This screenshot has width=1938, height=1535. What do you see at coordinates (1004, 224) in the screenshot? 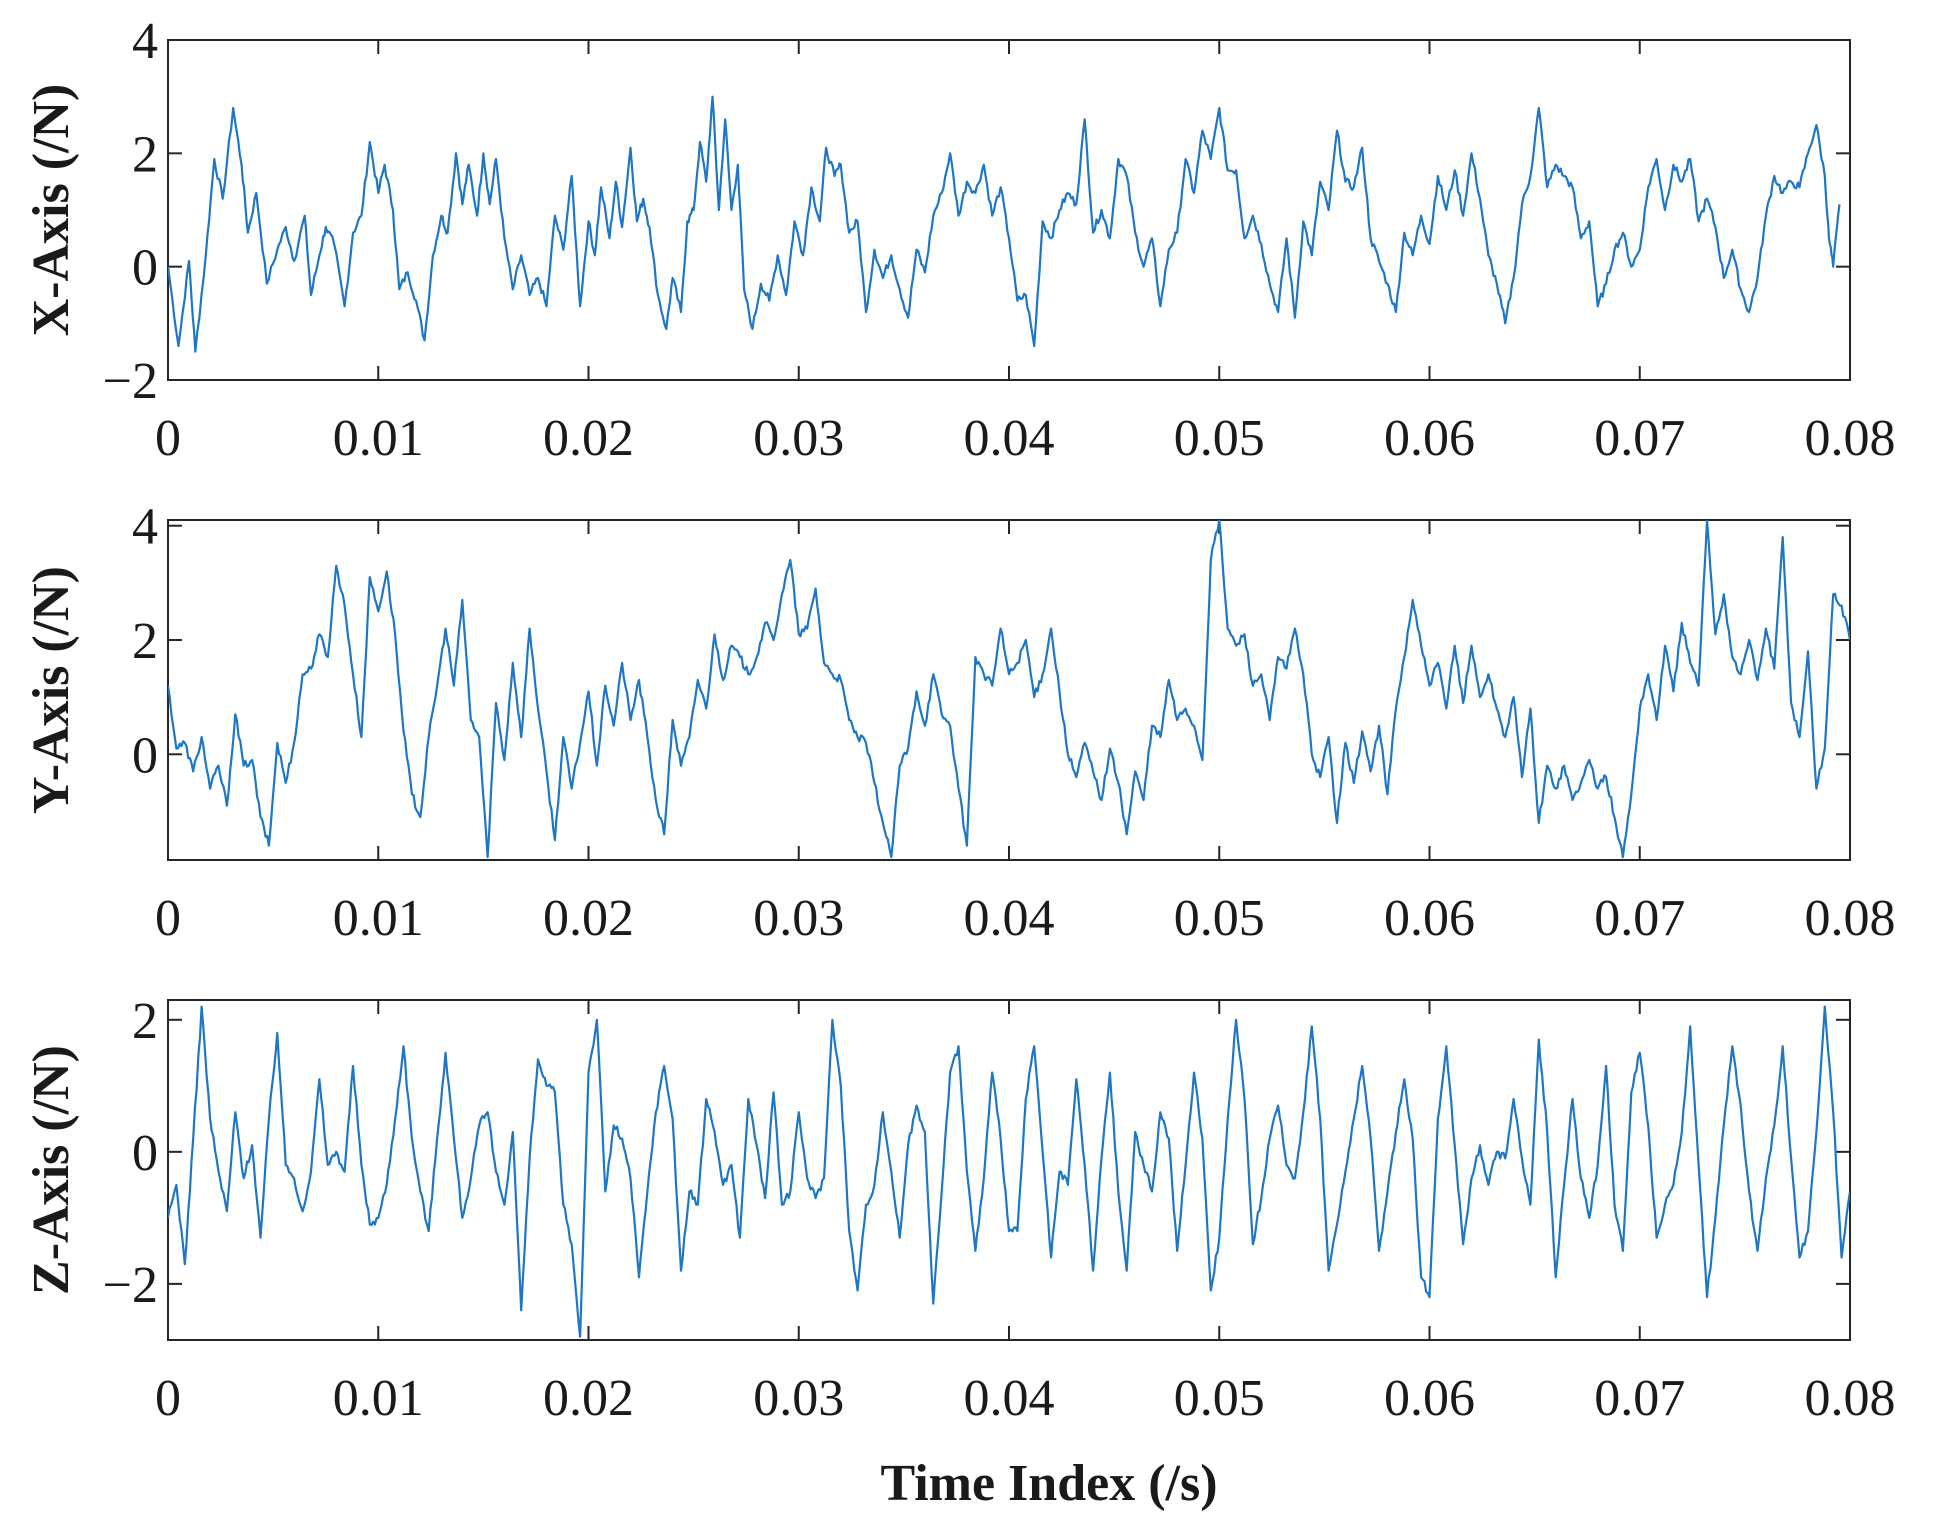
I see `series-line` at bounding box center [1004, 224].